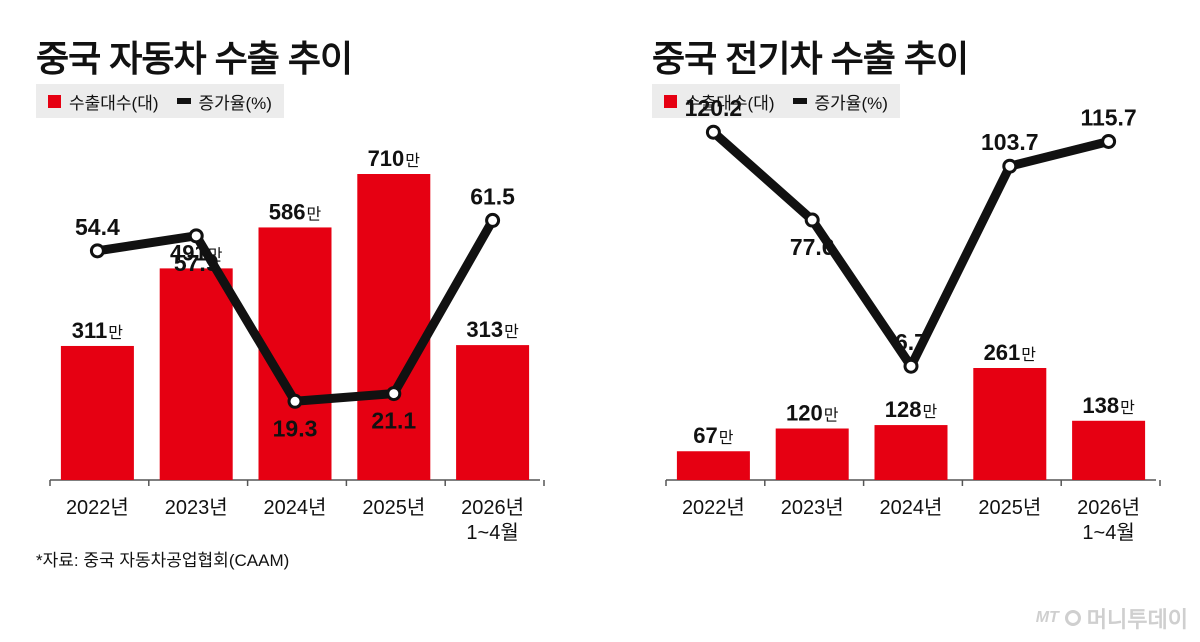 This screenshot has height=642, width=1200. What do you see at coordinates (812, 247) in the screenshot?
I see `growth-rate-label: 77.6` at bounding box center [812, 247].